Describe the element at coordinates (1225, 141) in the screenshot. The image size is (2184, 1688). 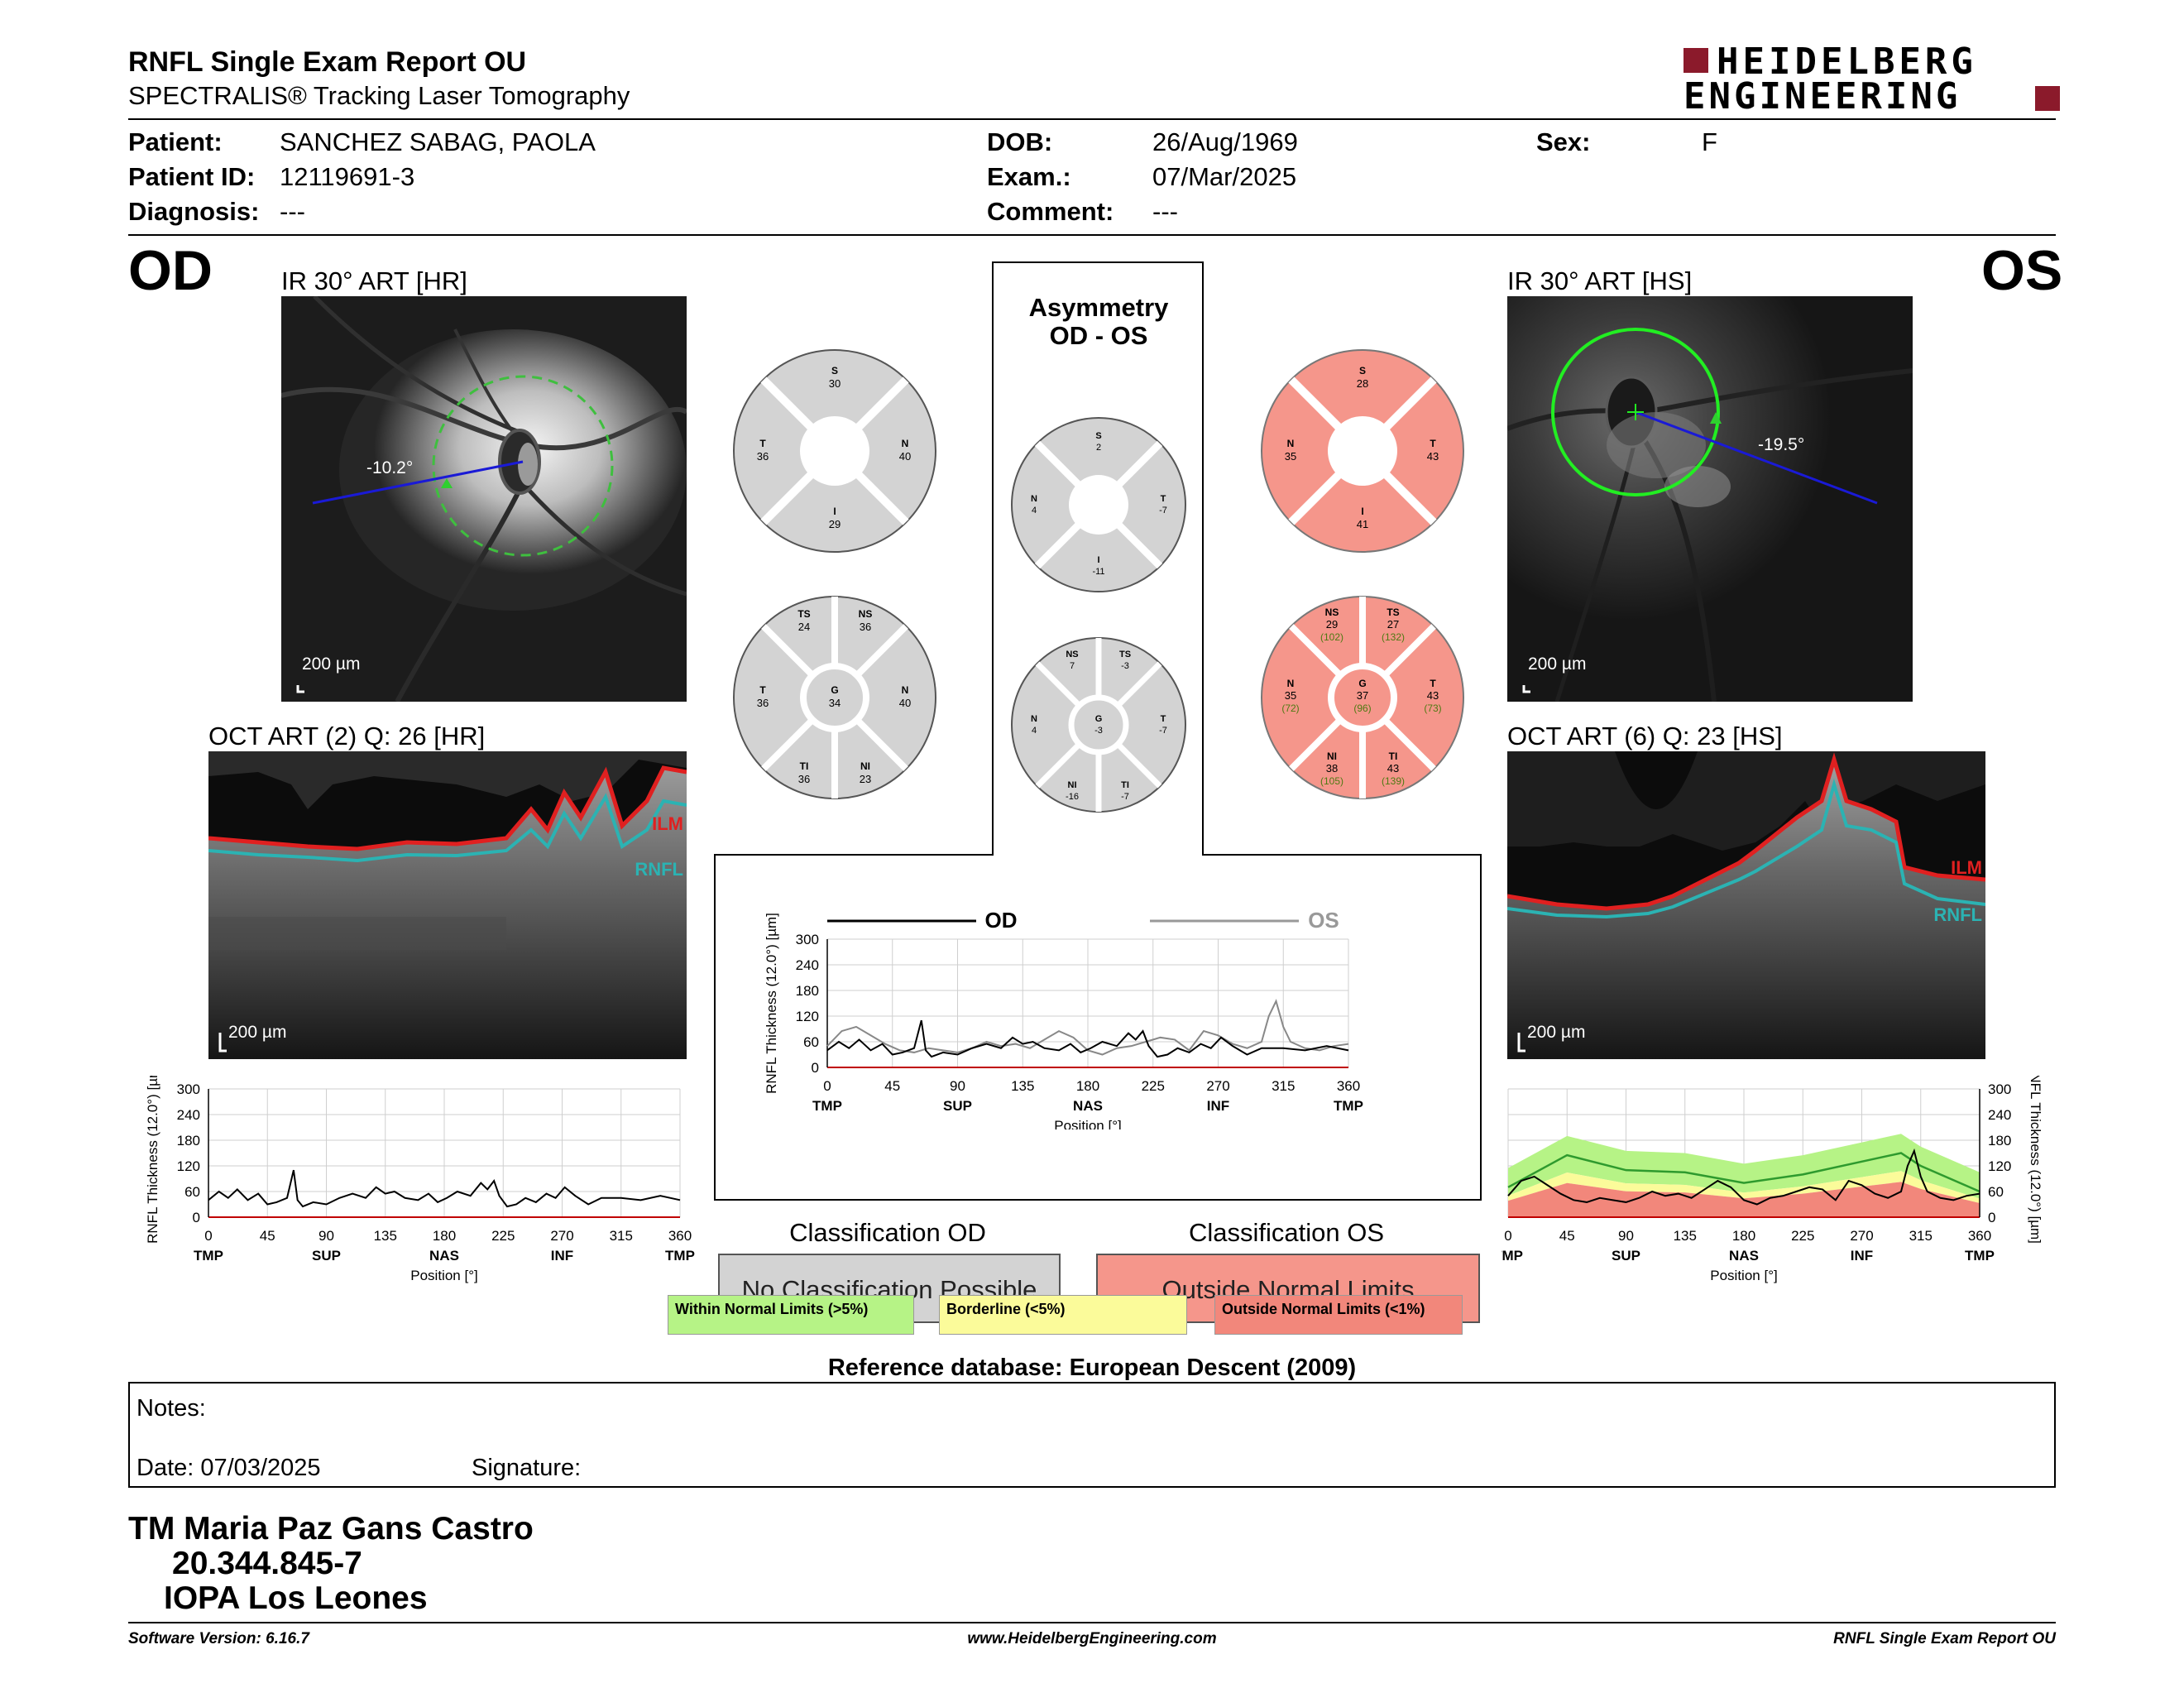
I see `dob-value: 26/Aug/1969` at that location.